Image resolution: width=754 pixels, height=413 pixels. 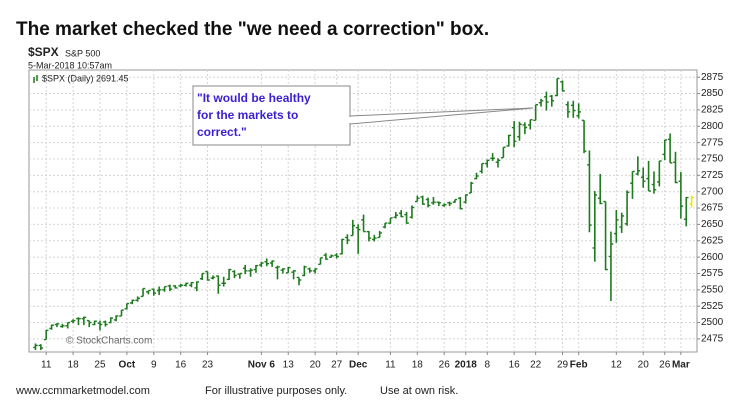 What do you see at coordinates (712, 306) in the screenshot?
I see `y-tick-label: 2525` at bounding box center [712, 306].